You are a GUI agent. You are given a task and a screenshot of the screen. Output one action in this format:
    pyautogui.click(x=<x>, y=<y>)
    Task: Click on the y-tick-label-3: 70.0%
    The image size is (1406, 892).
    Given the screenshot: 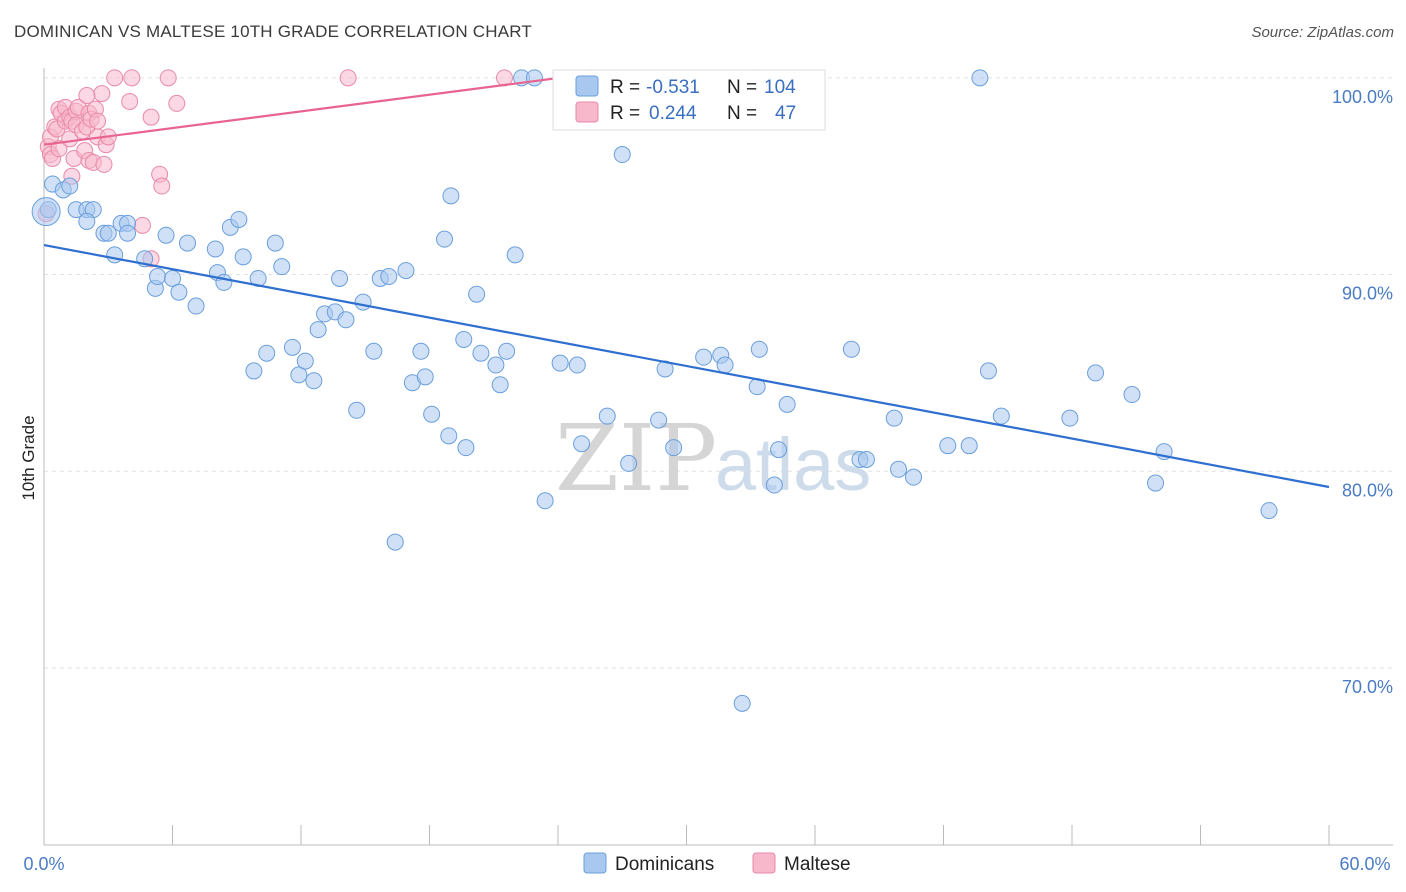 What is the action you would take?
    pyautogui.click(x=1367, y=687)
    